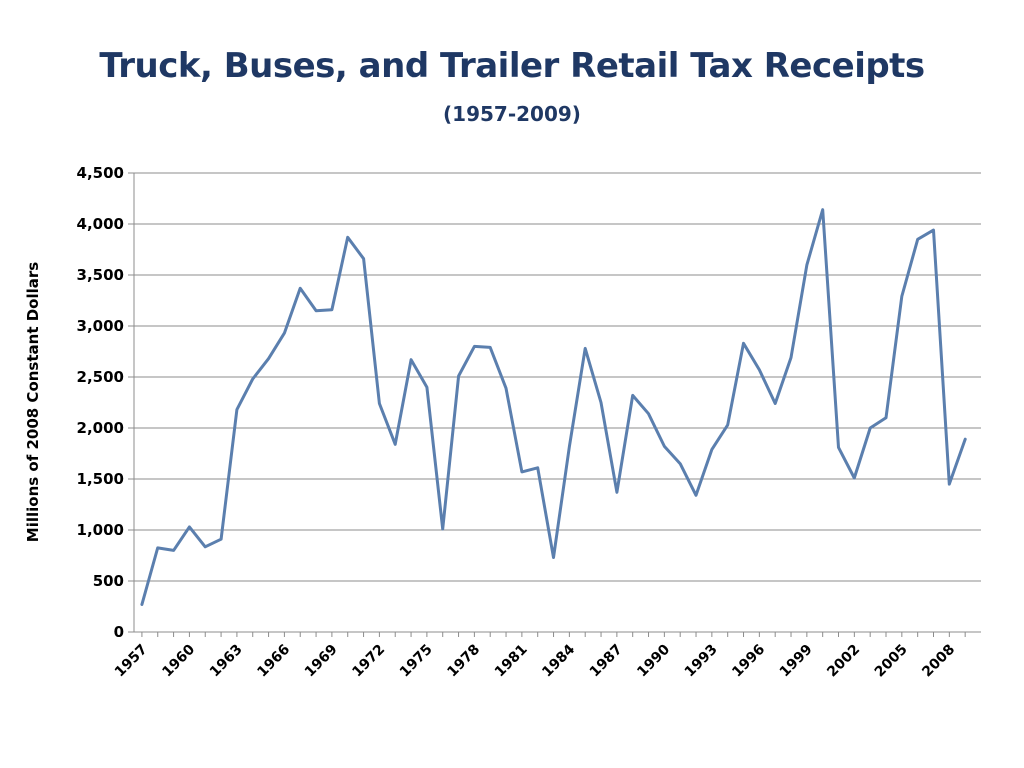 This screenshot has width=1024, height=768. I want to click on y-tick-label: 1,000, so click(100, 530).